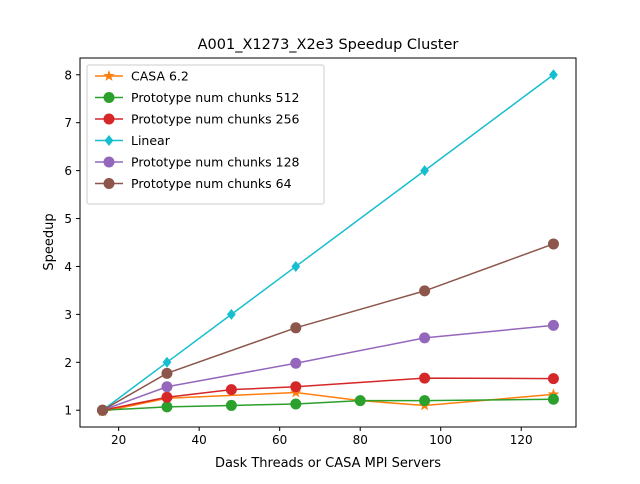 This screenshot has height=484, width=640. Describe the element at coordinates (118, 440) in the screenshot. I see `x-tick-label: 20` at that location.